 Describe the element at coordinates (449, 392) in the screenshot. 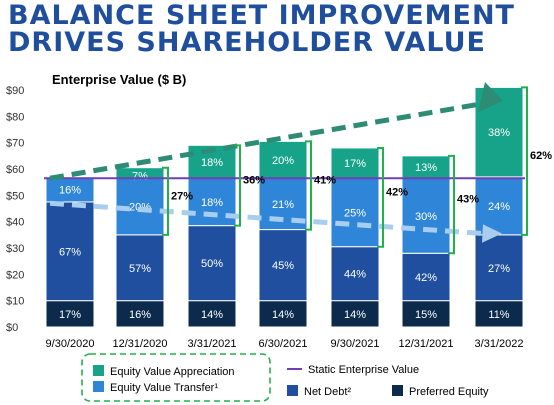

I see `legend-label: Preferred Equity` at that location.